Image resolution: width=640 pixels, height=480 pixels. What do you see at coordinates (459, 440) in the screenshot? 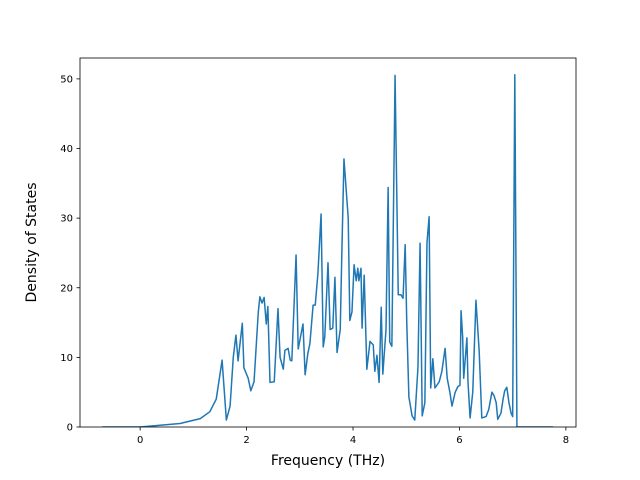
I see `x-tick-label: 6` at bounding box center [459, 440].